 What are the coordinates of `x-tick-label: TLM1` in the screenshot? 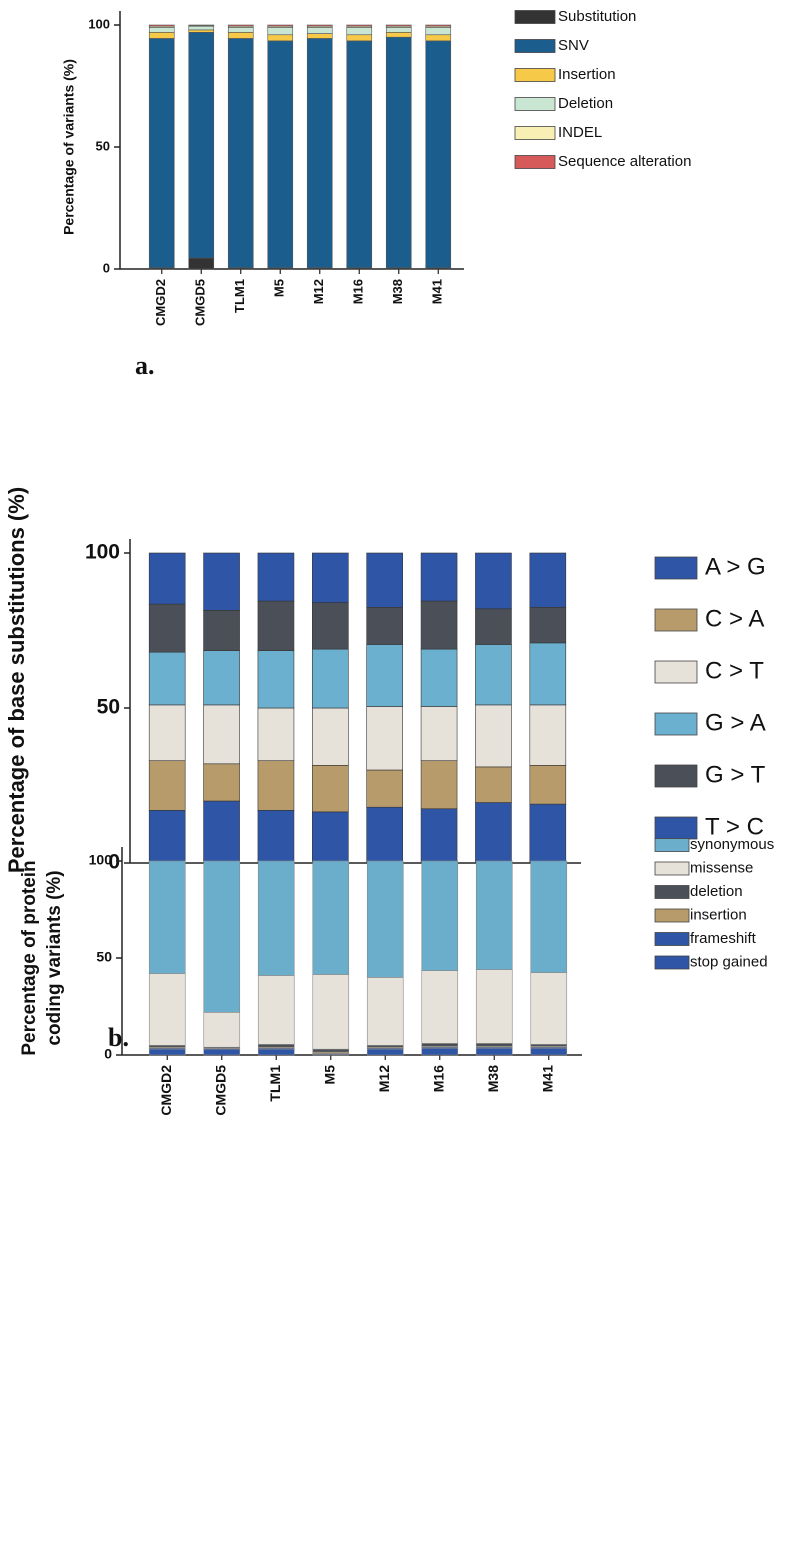 It's located at (239, 296).